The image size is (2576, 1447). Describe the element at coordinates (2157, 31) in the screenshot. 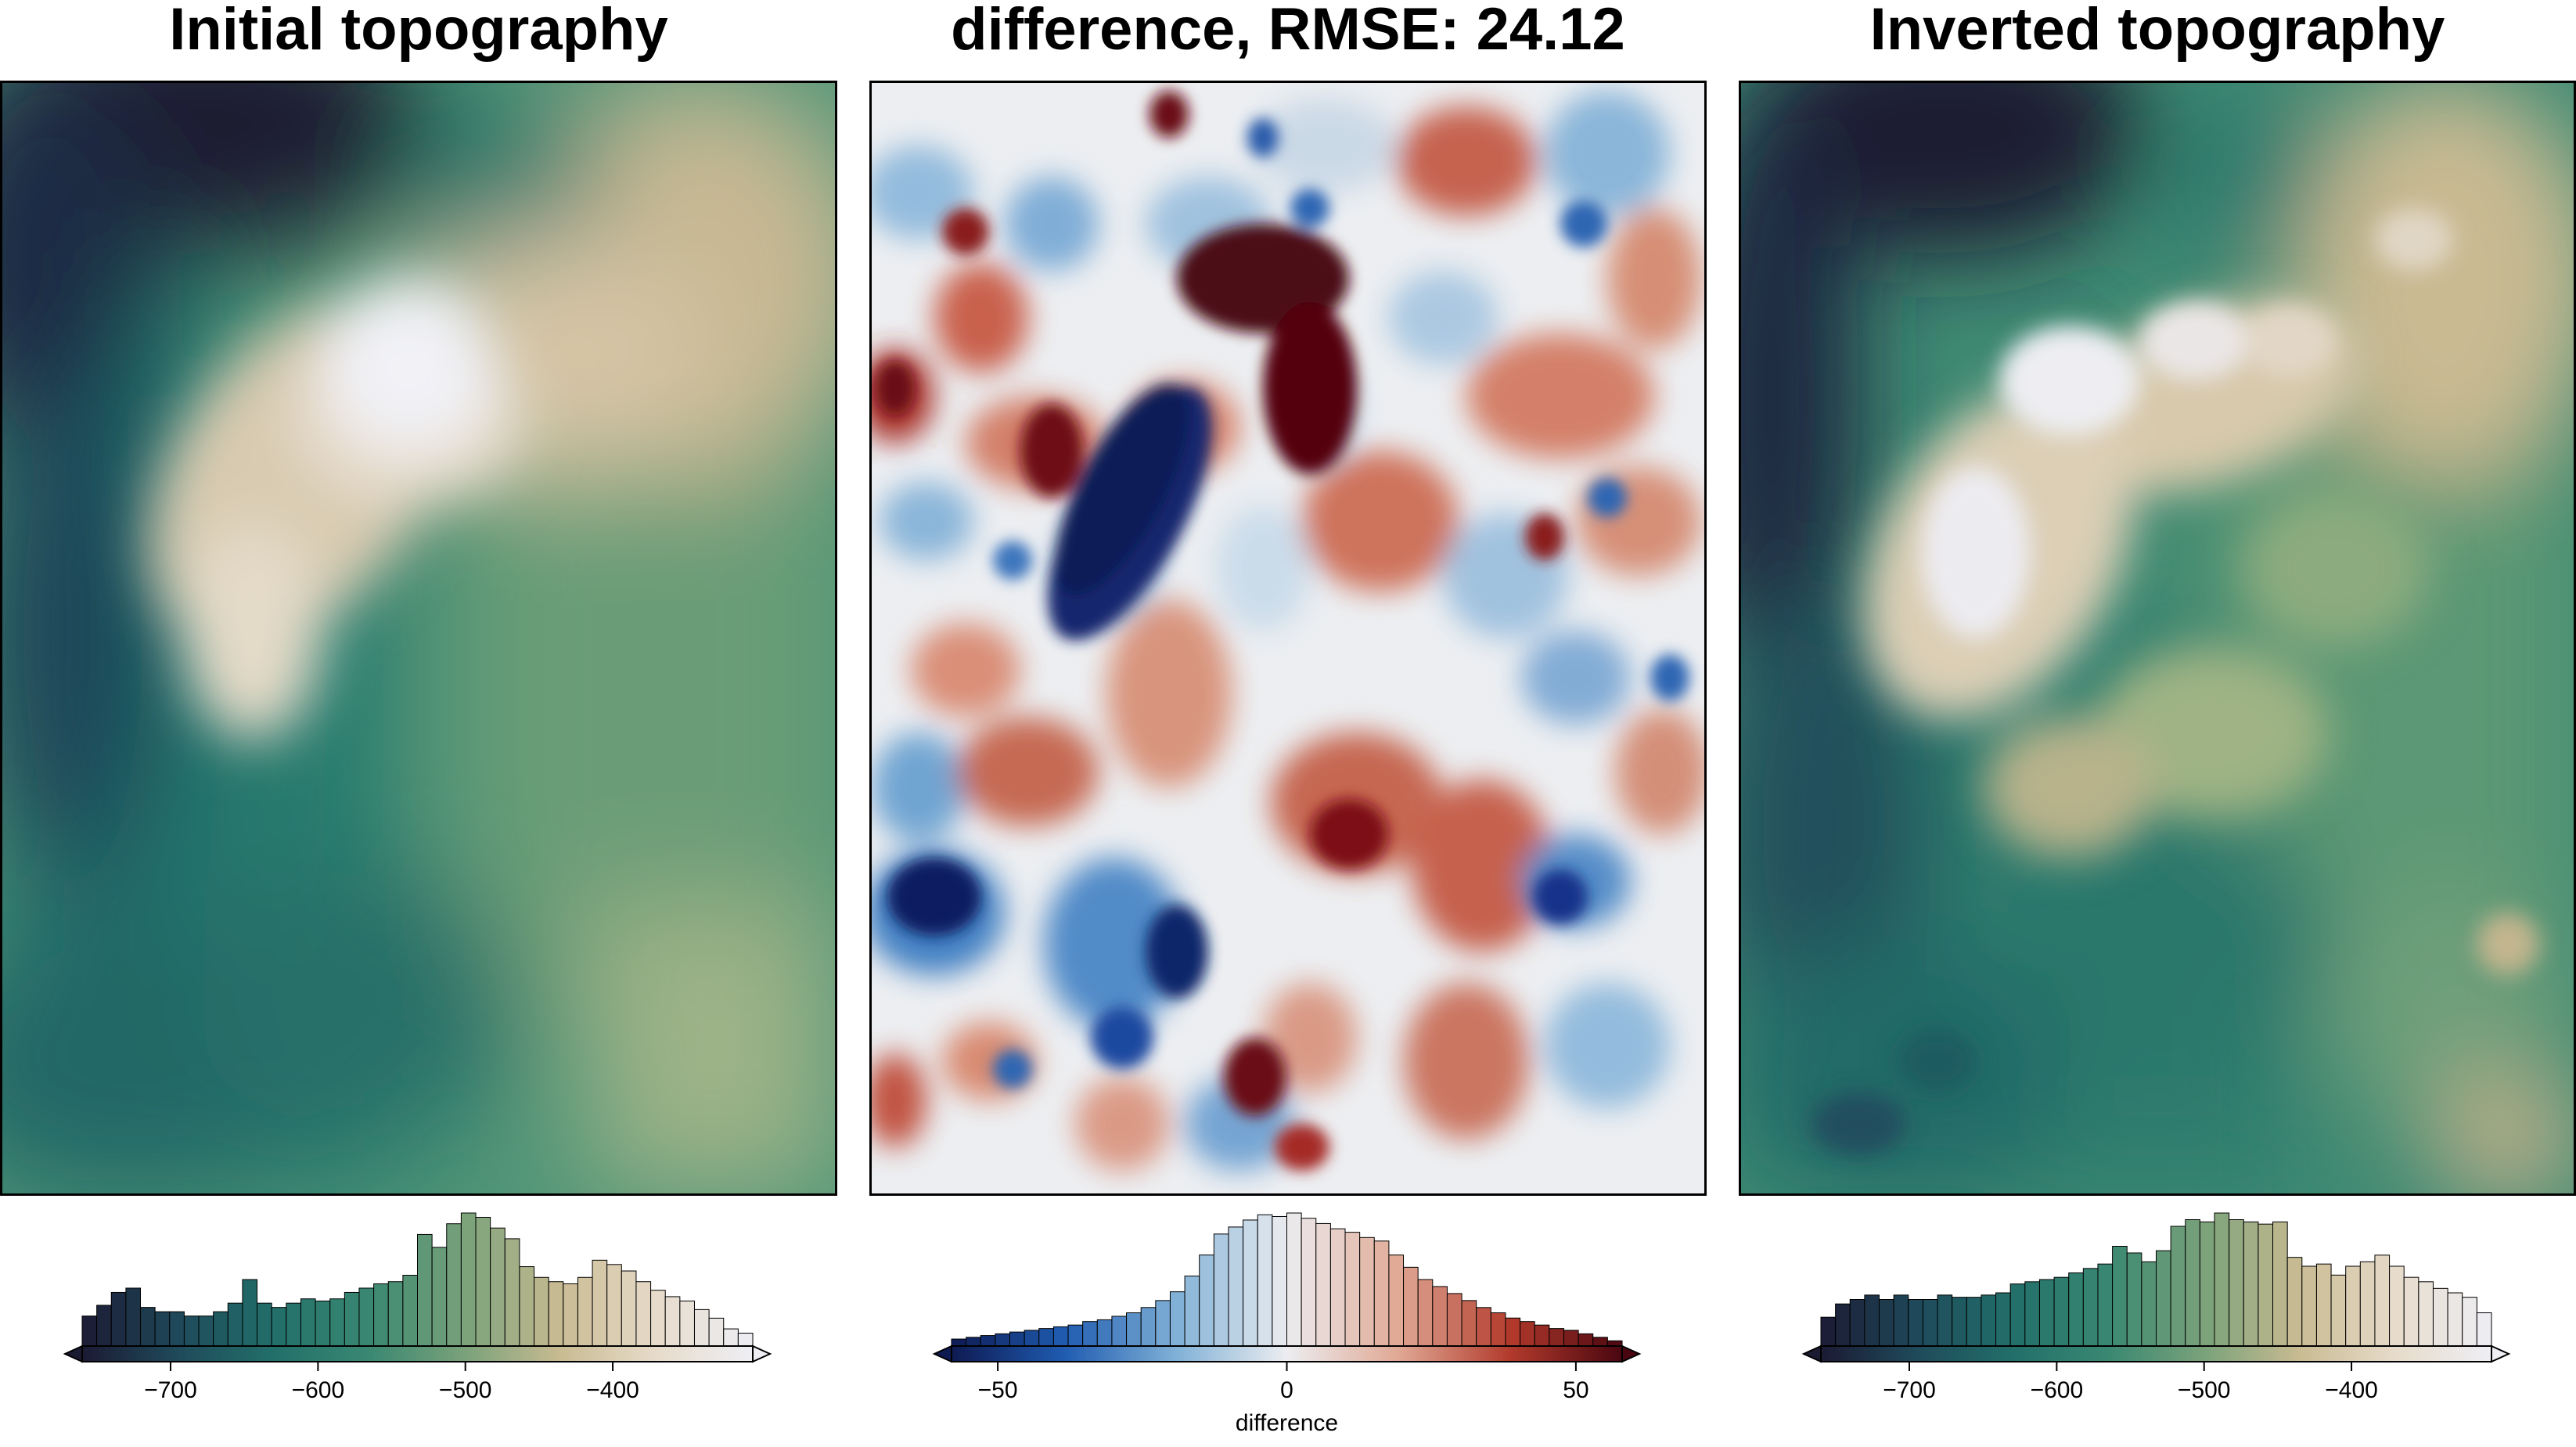

I see `title-inverted: Inverted topography` at that location.